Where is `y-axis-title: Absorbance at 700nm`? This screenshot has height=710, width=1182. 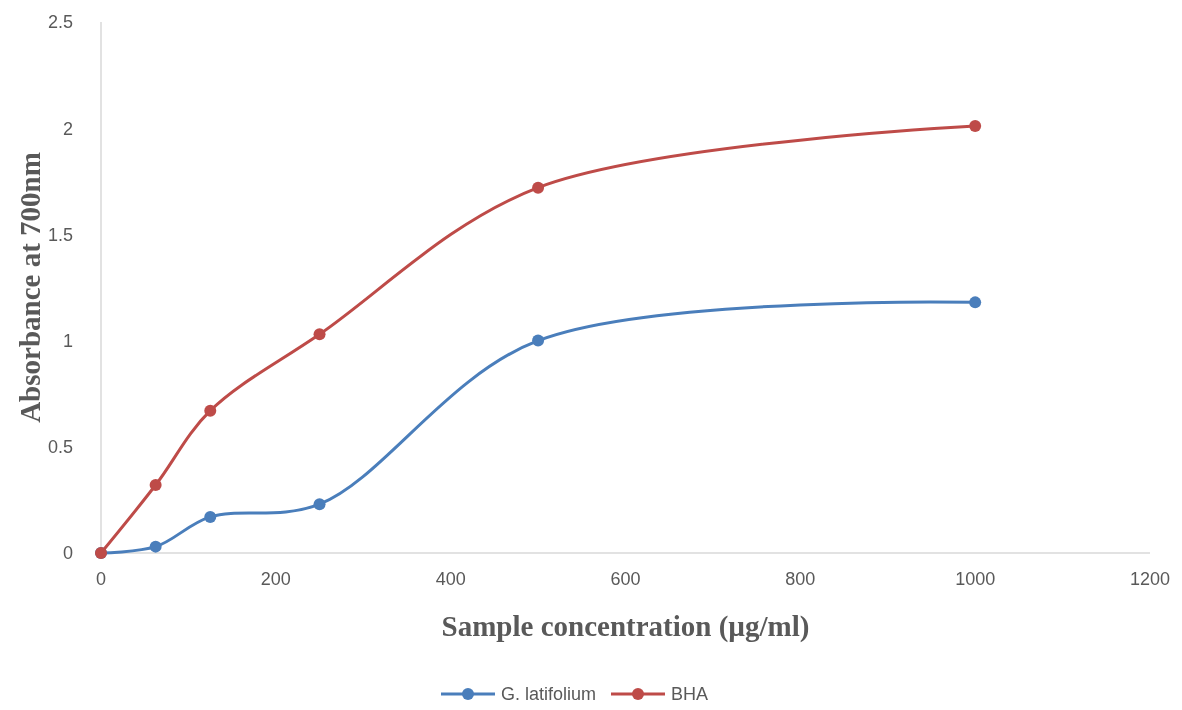 y-axis-title: Absorbance at 700nm is located at coordinates (30, 287).